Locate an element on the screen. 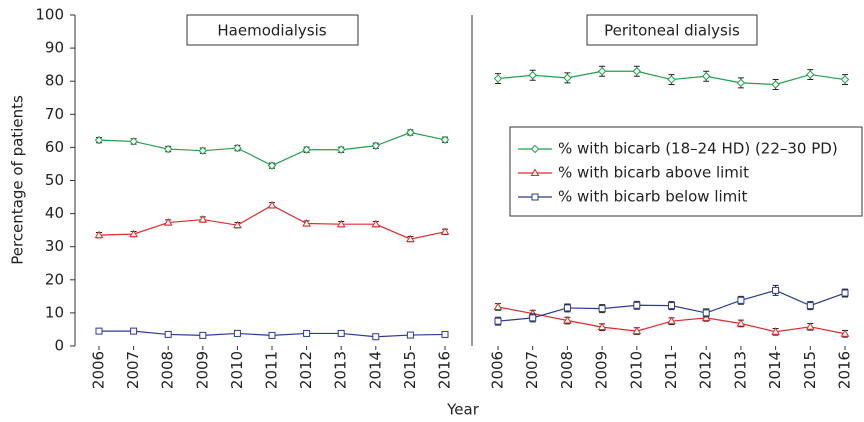 The height and width of the screenshot is (422, 864). y-tick-label: 0 is located at coordinates (59, 346).